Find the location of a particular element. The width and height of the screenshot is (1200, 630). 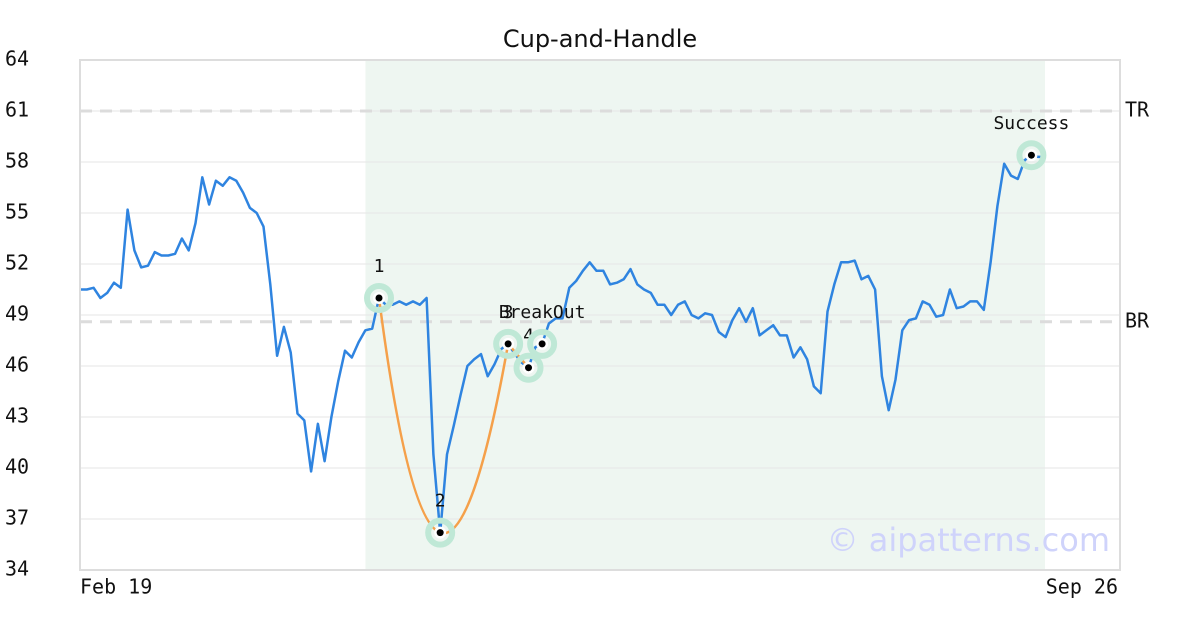

y-tick-label: 64 is located at coordinates (17, 59).